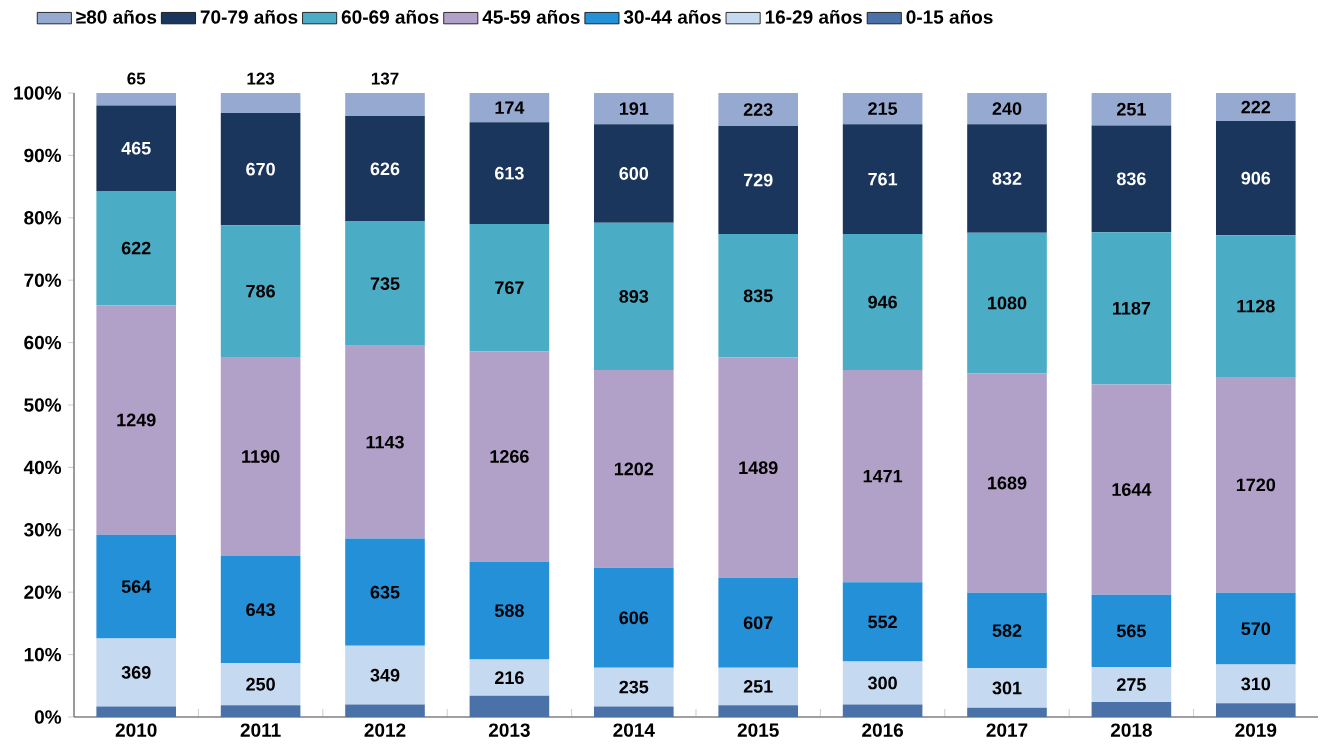  I want to click on annotation: 588, so click(509, 610).